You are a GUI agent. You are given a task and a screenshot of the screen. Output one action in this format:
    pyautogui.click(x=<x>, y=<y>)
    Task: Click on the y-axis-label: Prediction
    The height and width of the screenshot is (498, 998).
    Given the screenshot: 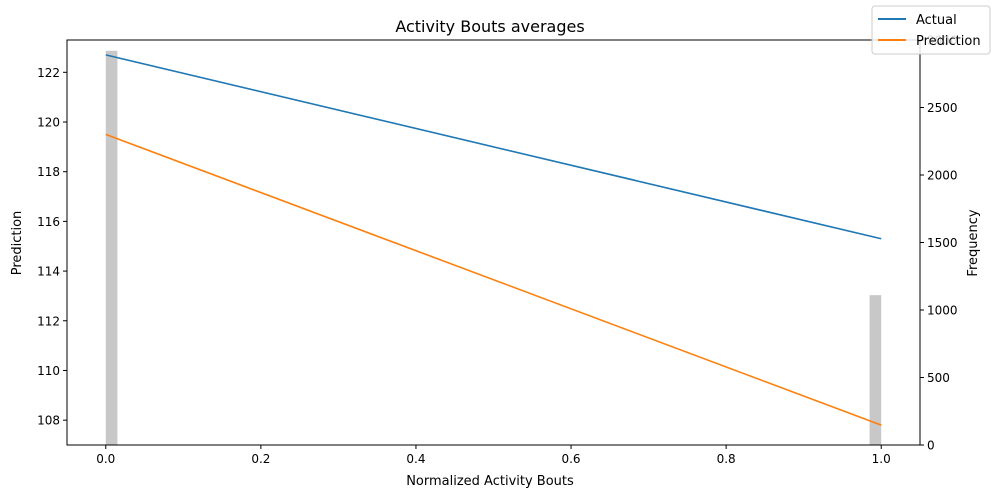 What is the action you would take?
    pyautogui.click(x=17, y=243)
    